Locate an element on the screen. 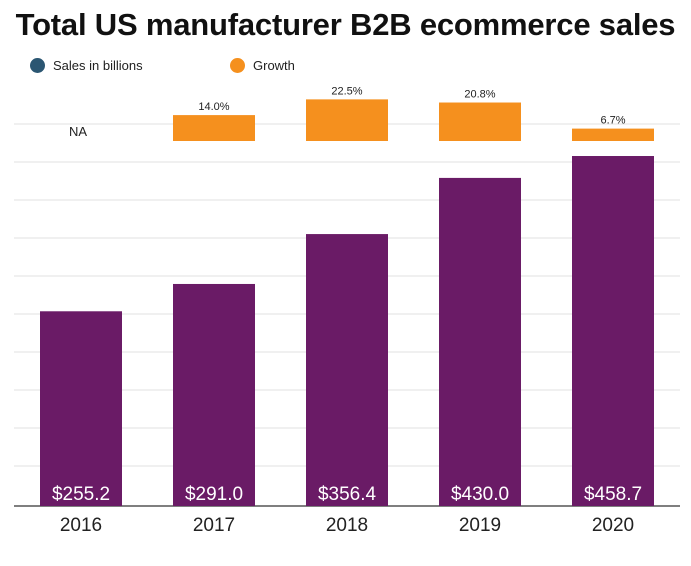  legend-item-growth: Growth is located at coordinates (262, 65).